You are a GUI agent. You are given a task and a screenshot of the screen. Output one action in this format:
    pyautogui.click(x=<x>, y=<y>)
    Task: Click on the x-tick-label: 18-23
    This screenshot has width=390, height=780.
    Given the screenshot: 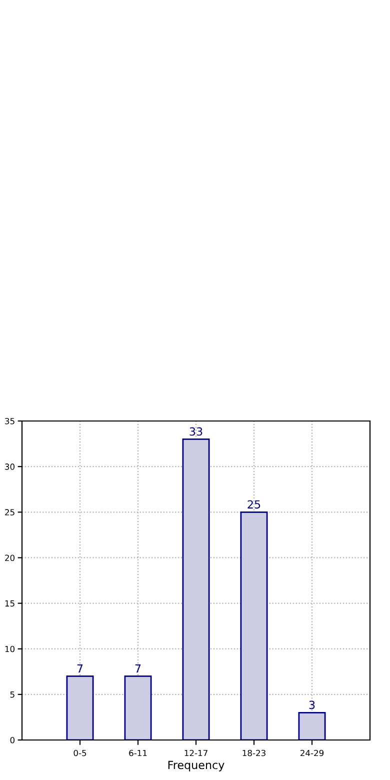 What is the action you would take?
    pyautogui.click(x=254, y=753)
    